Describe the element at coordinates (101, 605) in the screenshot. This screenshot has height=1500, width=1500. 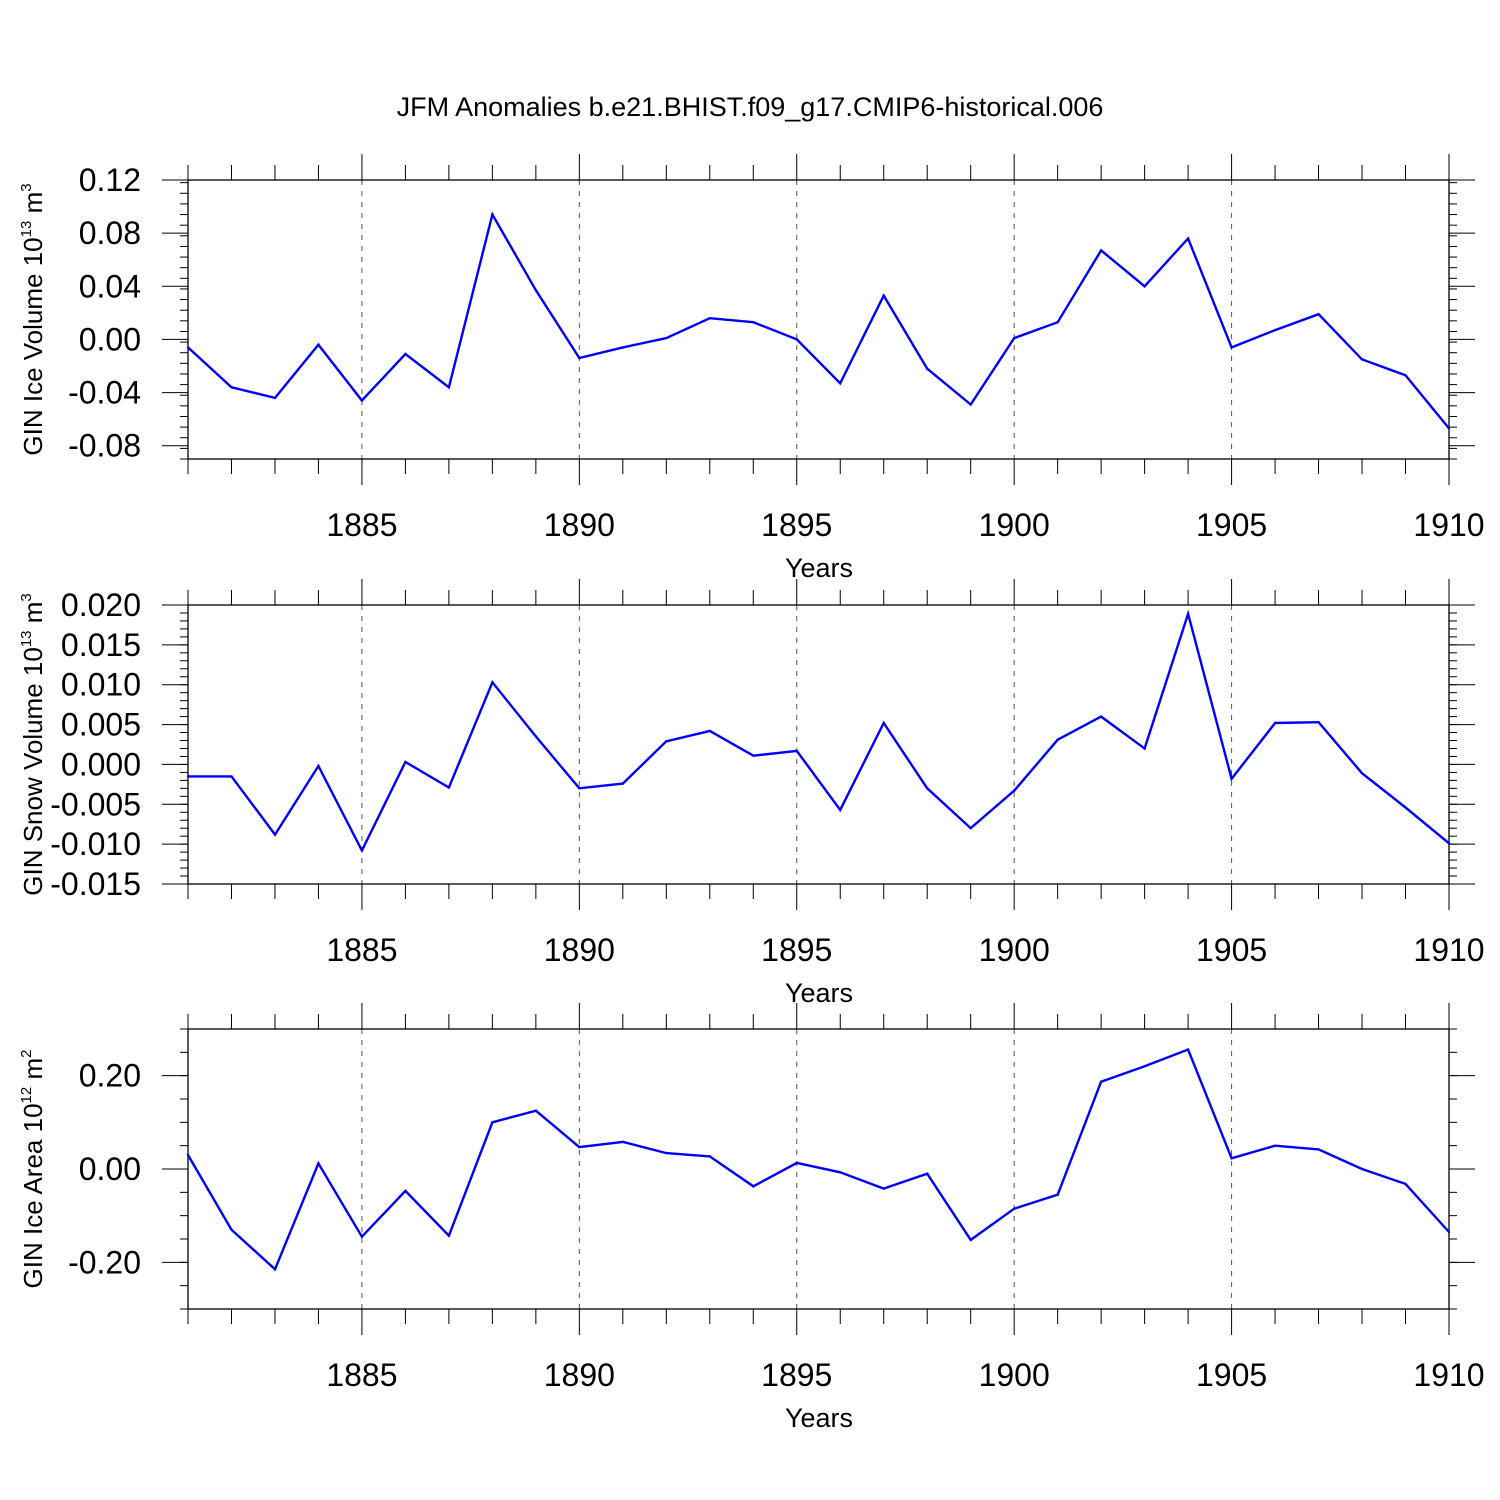
I see `y-tick-label: 0.020` at that location.